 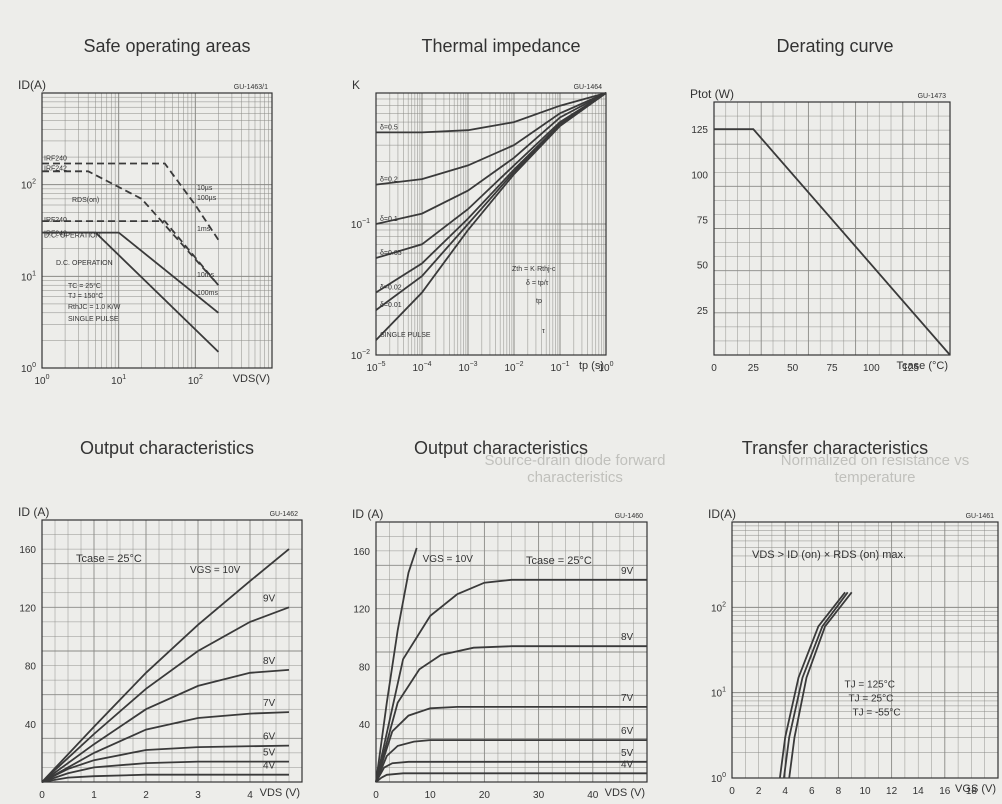 I want to click on x-tick-label: 14, so click(x=919, y=791).